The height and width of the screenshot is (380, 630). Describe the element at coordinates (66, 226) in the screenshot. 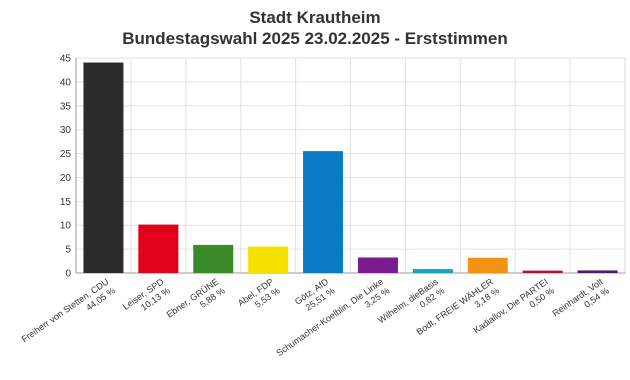

I see `y-tick-label: 10` at that location.